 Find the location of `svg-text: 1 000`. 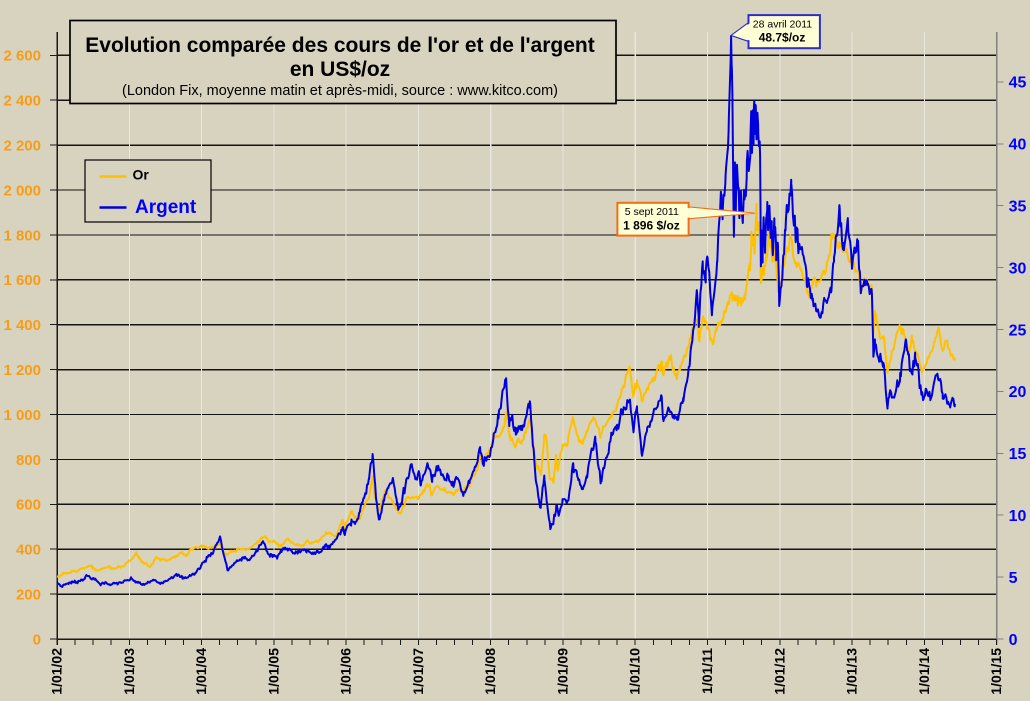

svg-text: 1 000 is located at coordinates (22, 415).